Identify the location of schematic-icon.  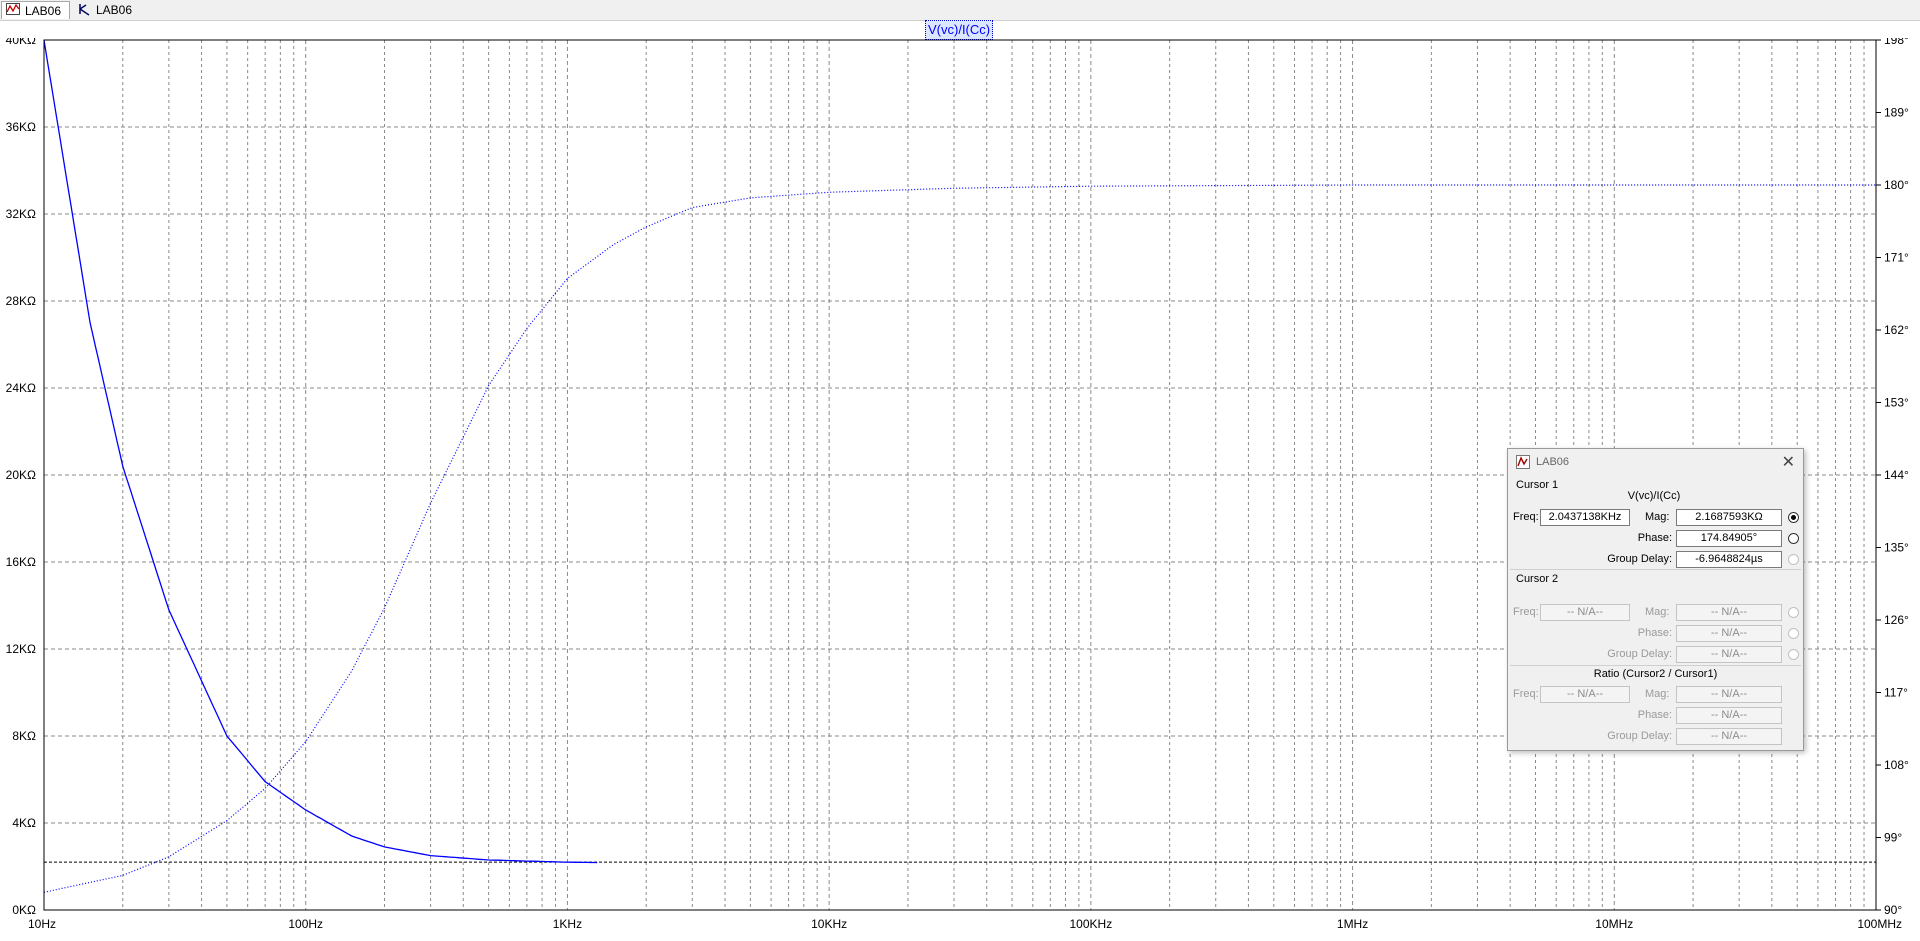
(84, 10).